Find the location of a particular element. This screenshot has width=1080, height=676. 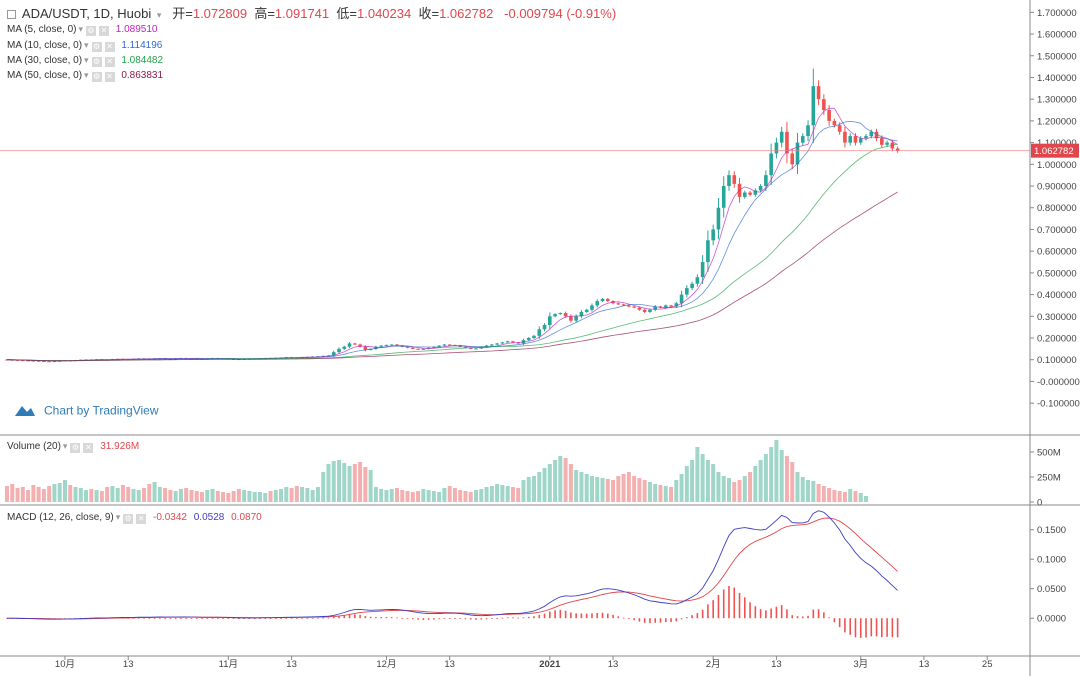

macd-signal-value: 0.0870 is located at coordinates (246, 517).